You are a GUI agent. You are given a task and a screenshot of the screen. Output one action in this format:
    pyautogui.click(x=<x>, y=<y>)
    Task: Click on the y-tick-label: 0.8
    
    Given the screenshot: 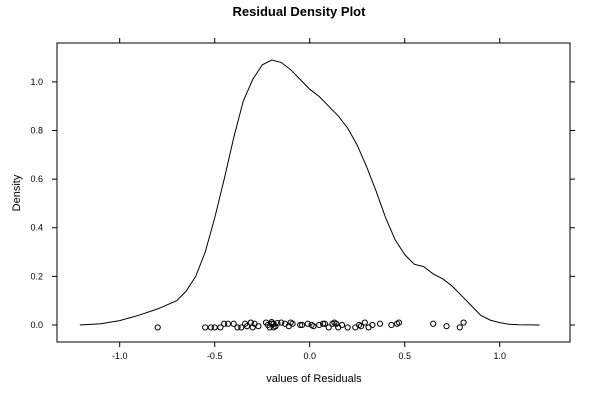 What is the action you would take?
    pyautogui.click(x=36, y=131)
    